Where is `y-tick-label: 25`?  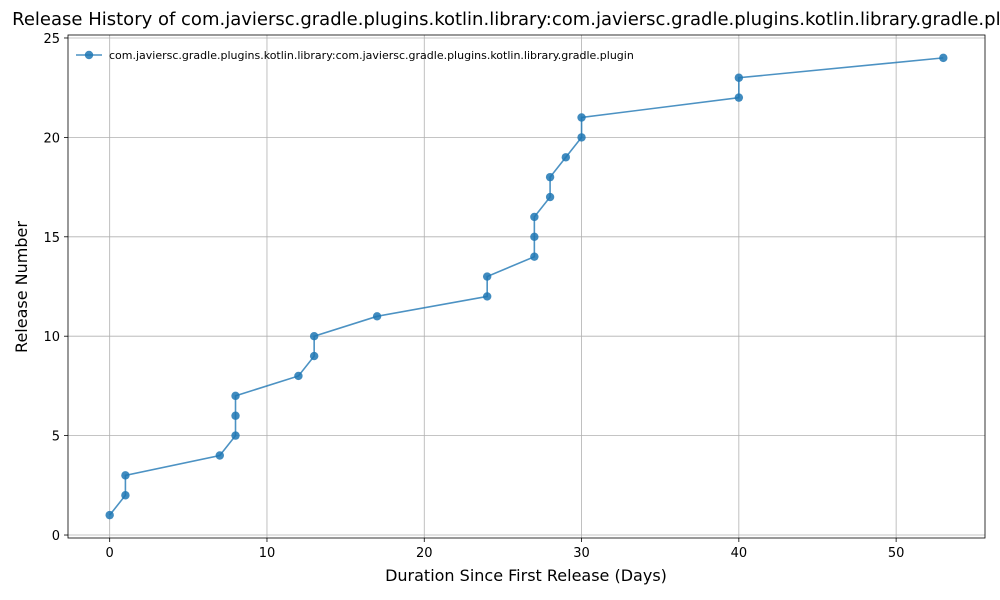
y-tick-label: 25 is located at coordinates (51, 39).